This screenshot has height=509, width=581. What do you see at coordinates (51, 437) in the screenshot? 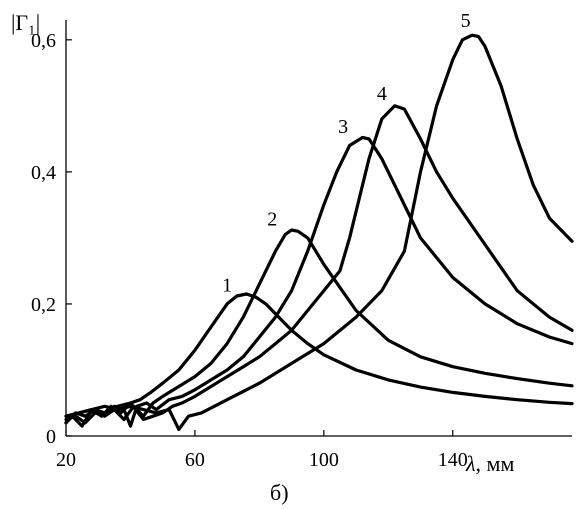
I see `y-tick-label: 0` at bounding box center [51, 437].